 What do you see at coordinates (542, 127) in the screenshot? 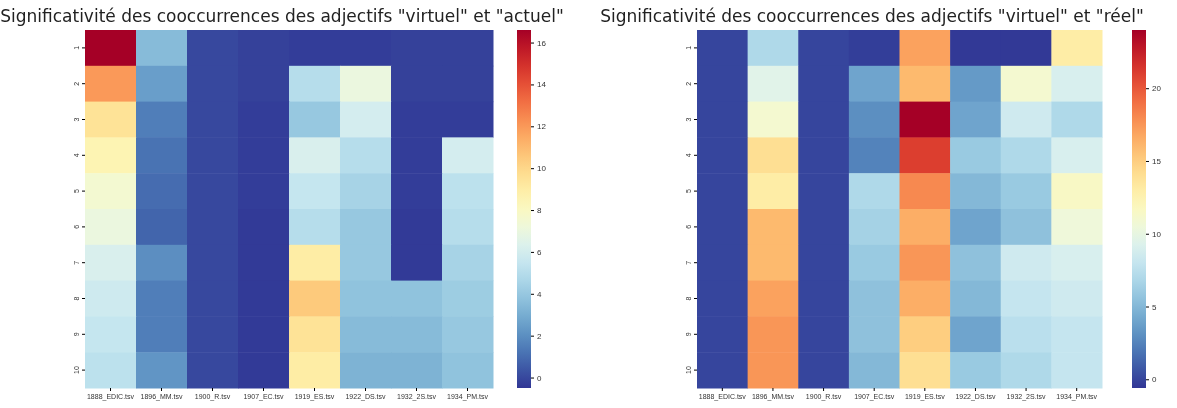
I see `color-bar-label: 12` at bounding box center [542, 127].